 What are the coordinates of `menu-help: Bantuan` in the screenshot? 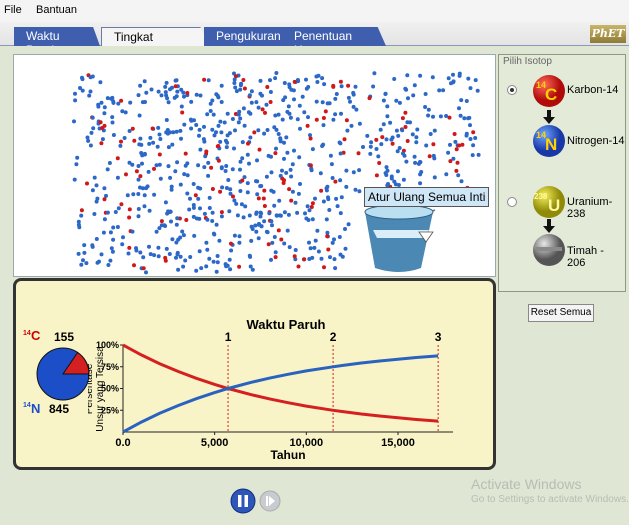 It's located at (56, 10).